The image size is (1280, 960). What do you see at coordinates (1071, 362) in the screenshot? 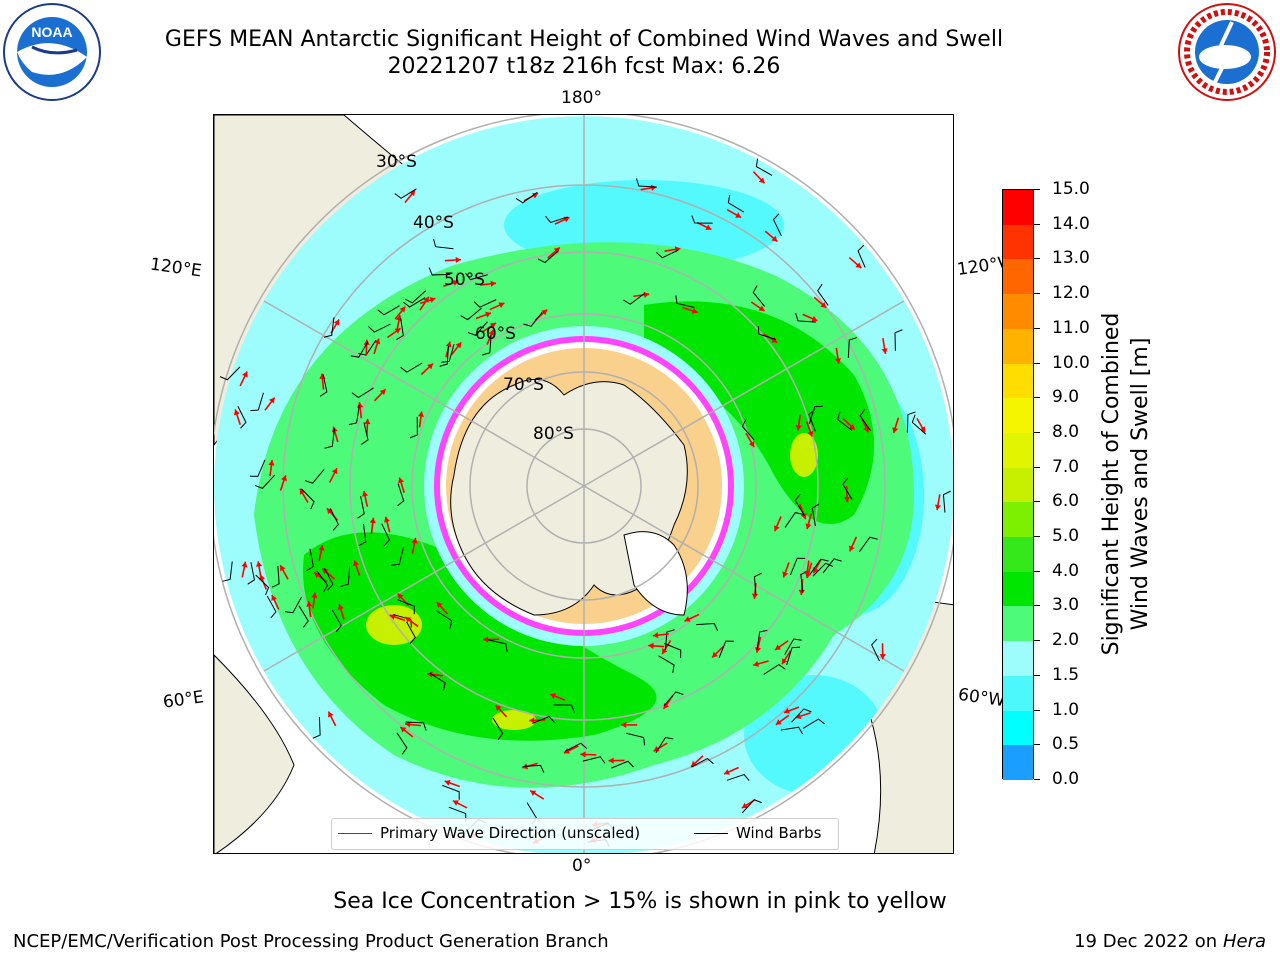
I see `colorbar-tick-label: 10.0` at bounding box center [1071, 362].